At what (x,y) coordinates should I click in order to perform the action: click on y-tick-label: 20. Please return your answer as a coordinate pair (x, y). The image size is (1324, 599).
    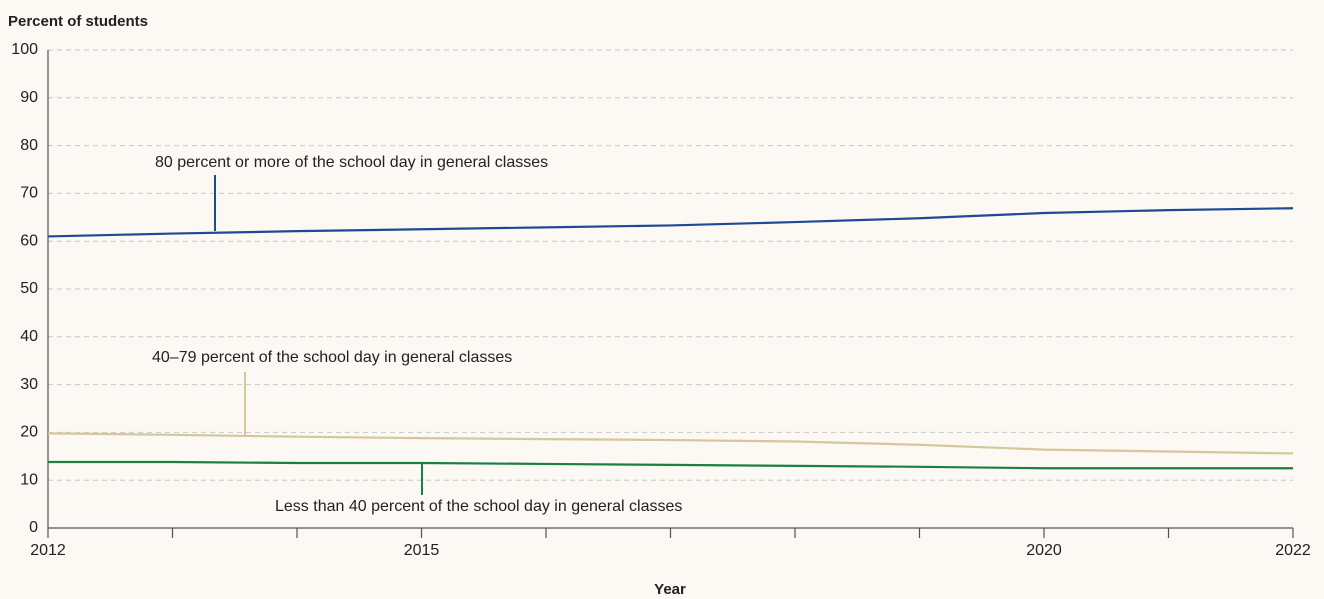
    Looking at the image, I should click on (29, 432).